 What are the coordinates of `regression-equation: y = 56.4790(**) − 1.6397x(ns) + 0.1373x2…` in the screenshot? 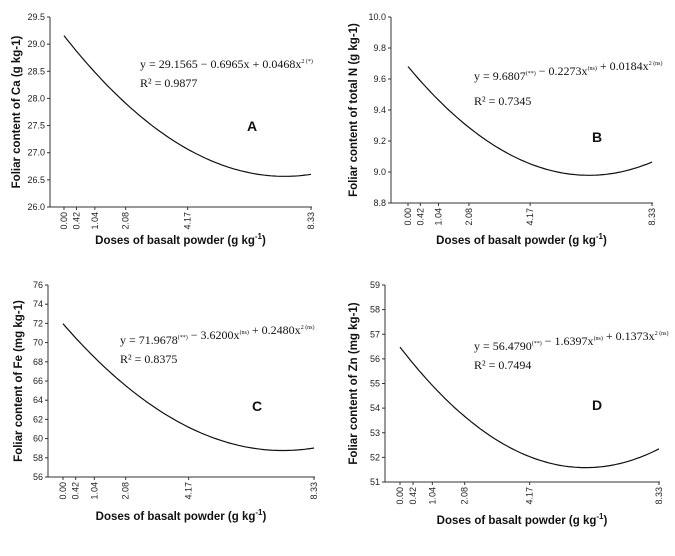 It's located at (571, 341).